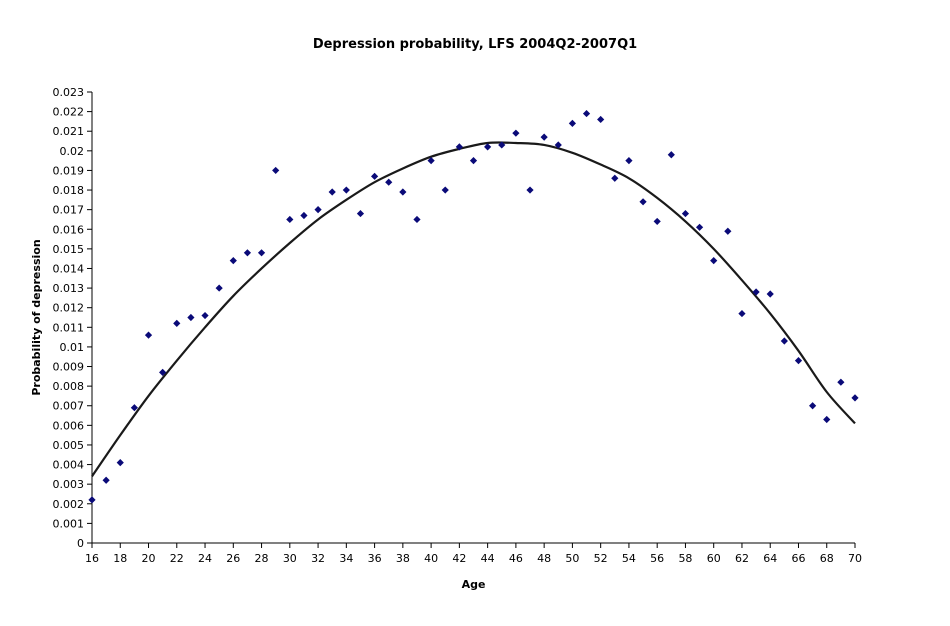 This screenshot has height=626, width=950. What do you see at coordinates (72, 347) in the screenshot?
I see `y-tick-label: 0.01` at bounding box center [72, 347].